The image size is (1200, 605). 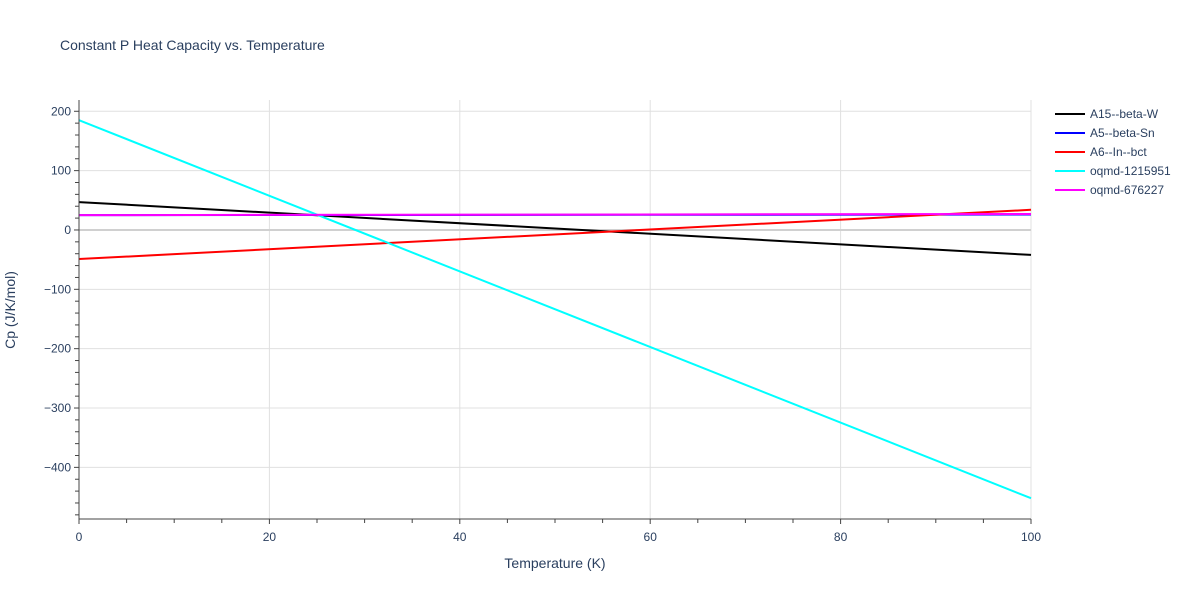 What do you see at coordinates (1122, 133) in the screenshot?
I see `legend-label: A5--beta-Sn` at bounding box center [1122, 133].